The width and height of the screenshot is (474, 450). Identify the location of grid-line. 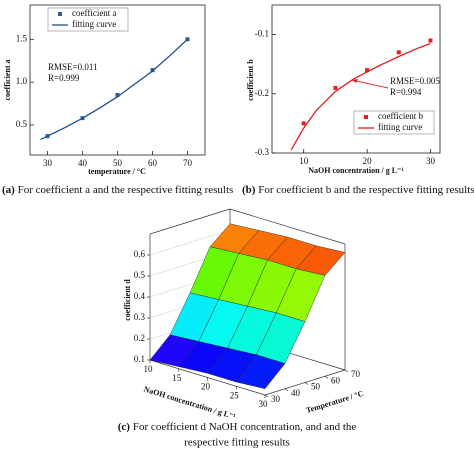
(190, 242).